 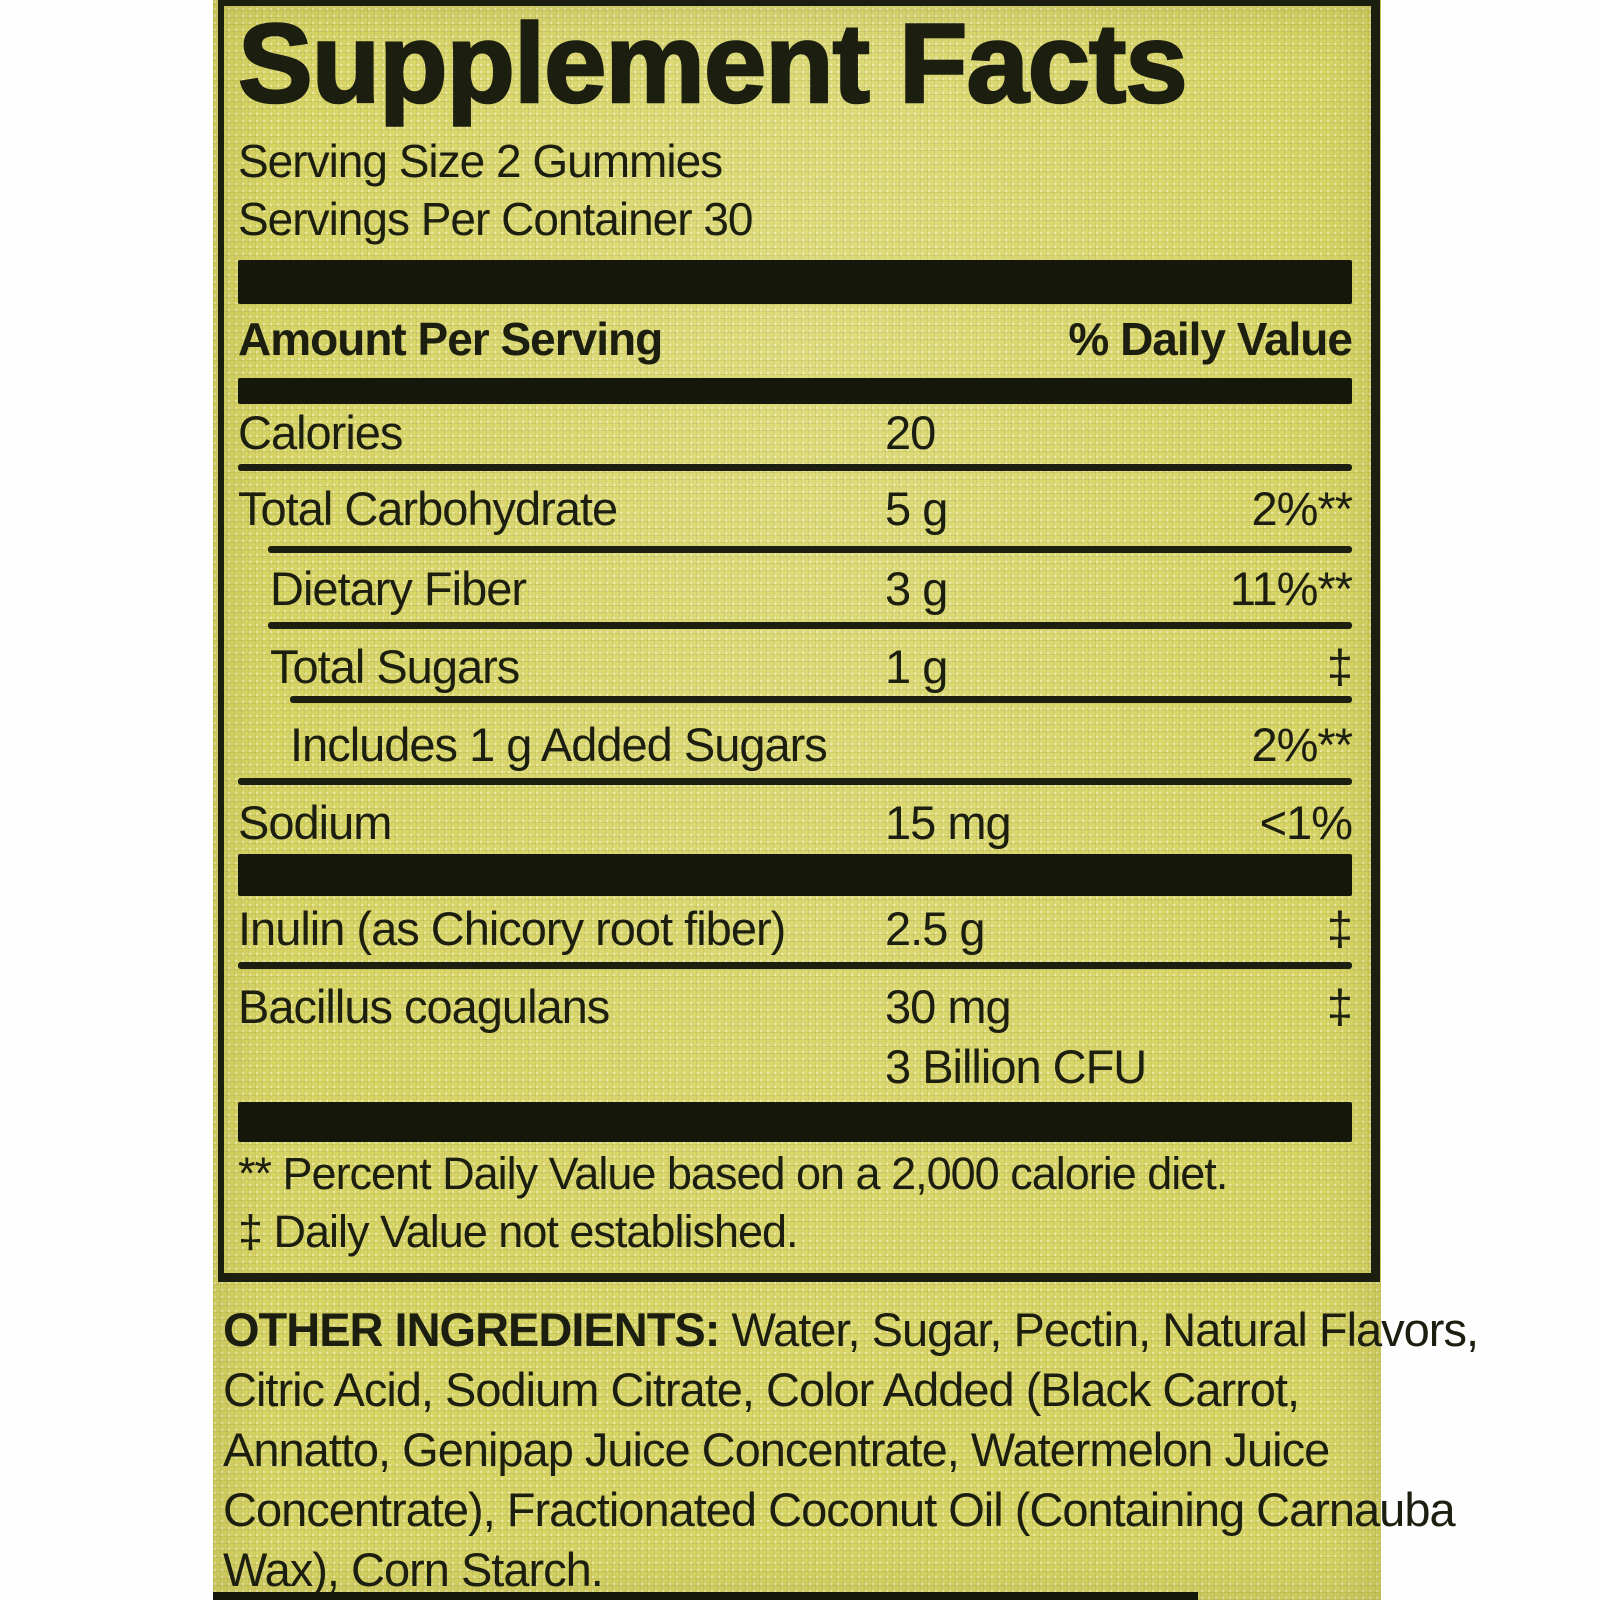 I want to click on separator-bar-header, so click(x=795, y=391).